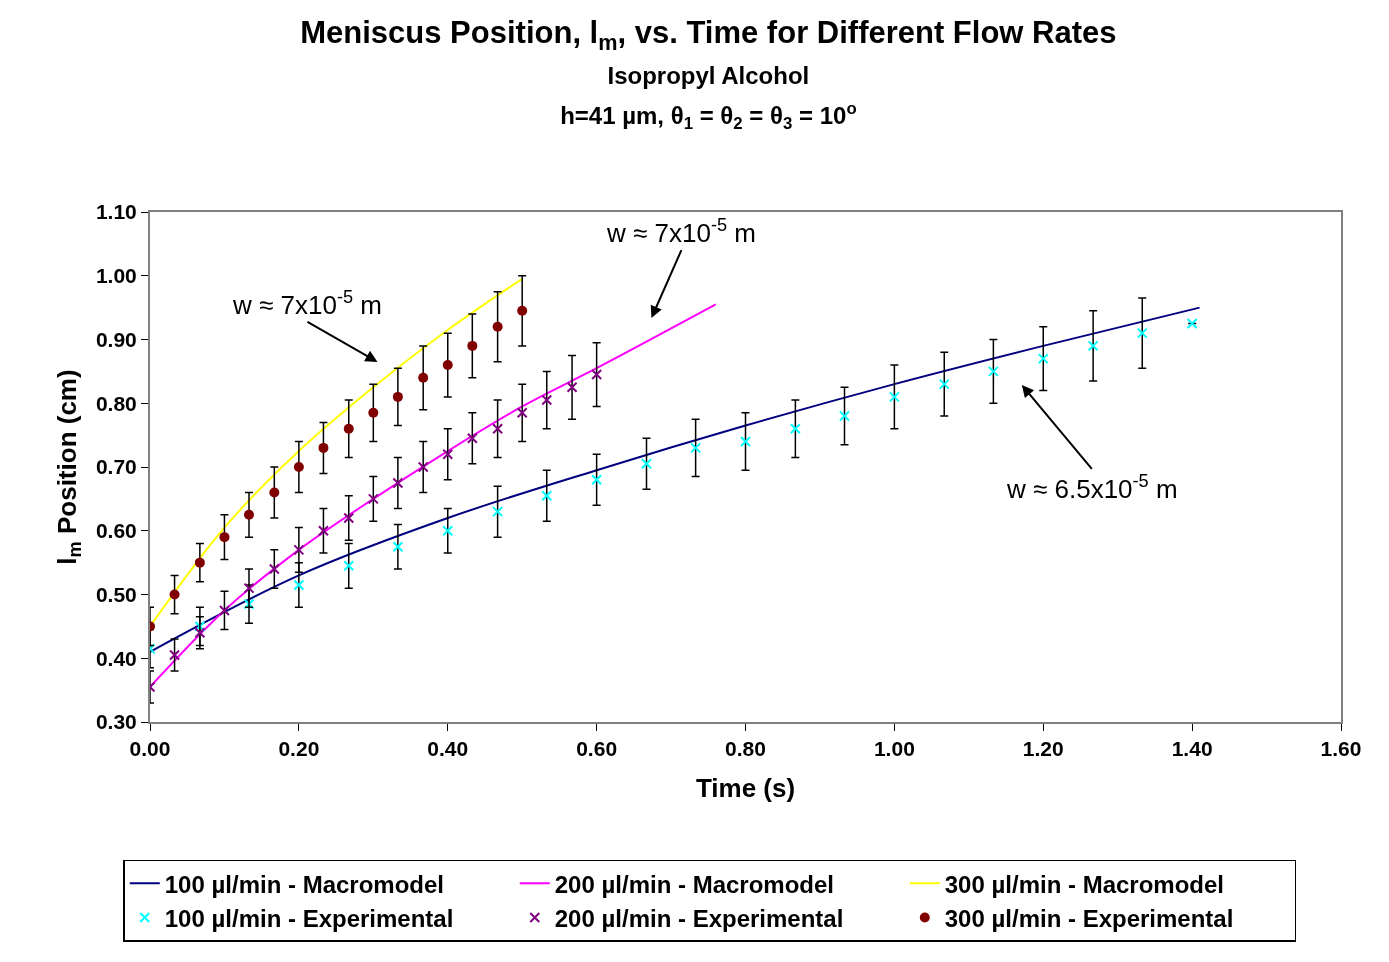 This screenshot has width=1389, height=962. What do you see at coordinates (116, 403) in the screenshot?
I see `y-tick-label: 0.80` at bounding box center [116, 403].